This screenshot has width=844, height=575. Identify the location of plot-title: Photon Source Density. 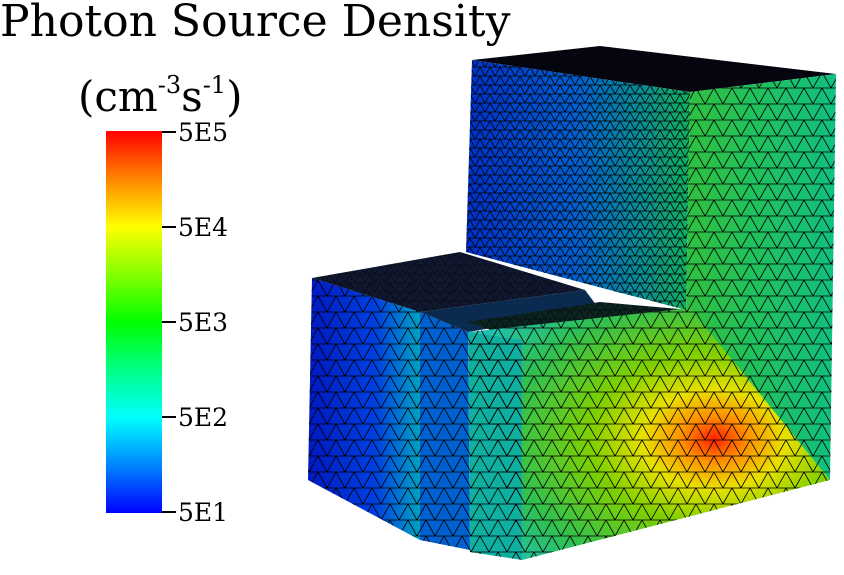
(255, 23).